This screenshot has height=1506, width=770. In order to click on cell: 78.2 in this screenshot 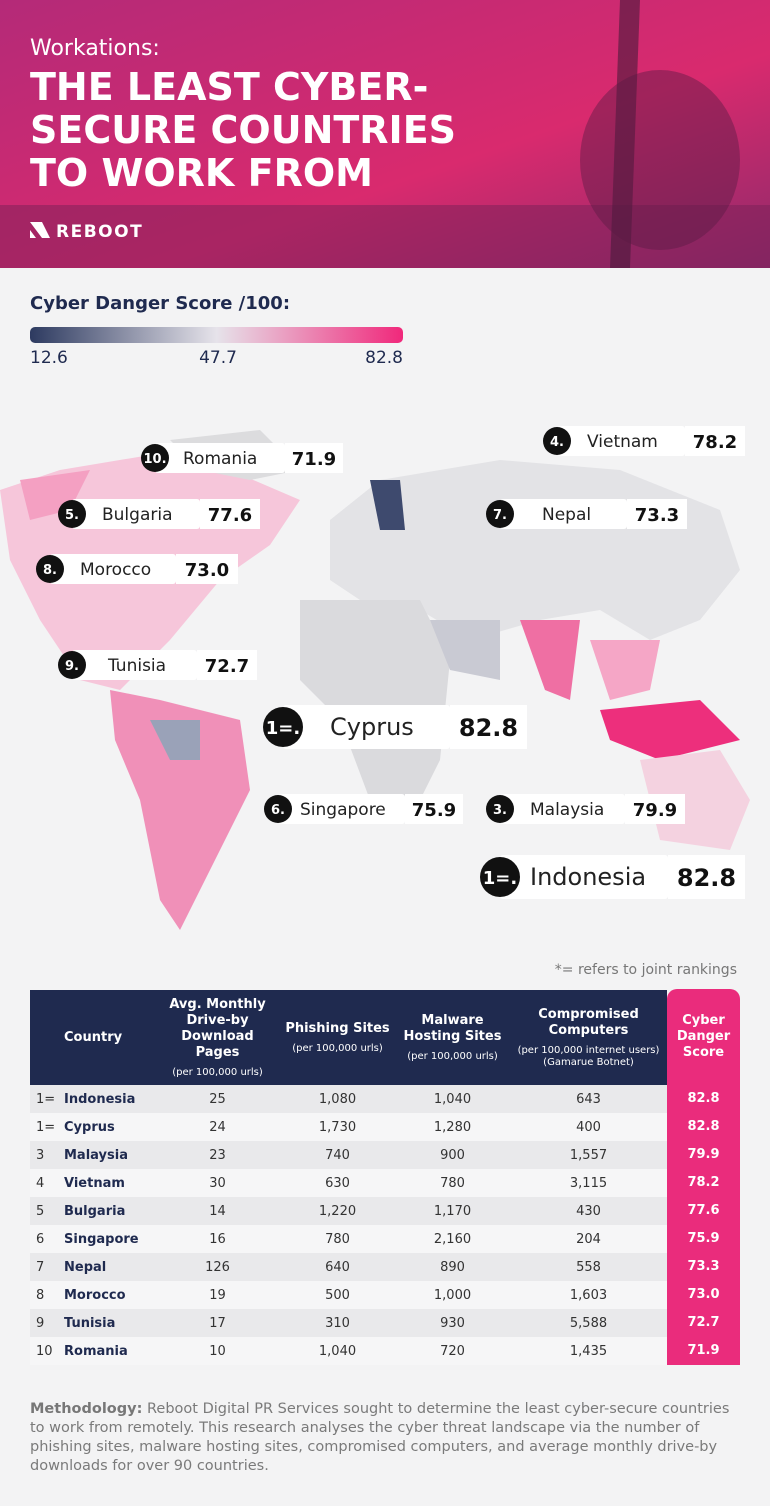, I will do `click(703, 1183)`.